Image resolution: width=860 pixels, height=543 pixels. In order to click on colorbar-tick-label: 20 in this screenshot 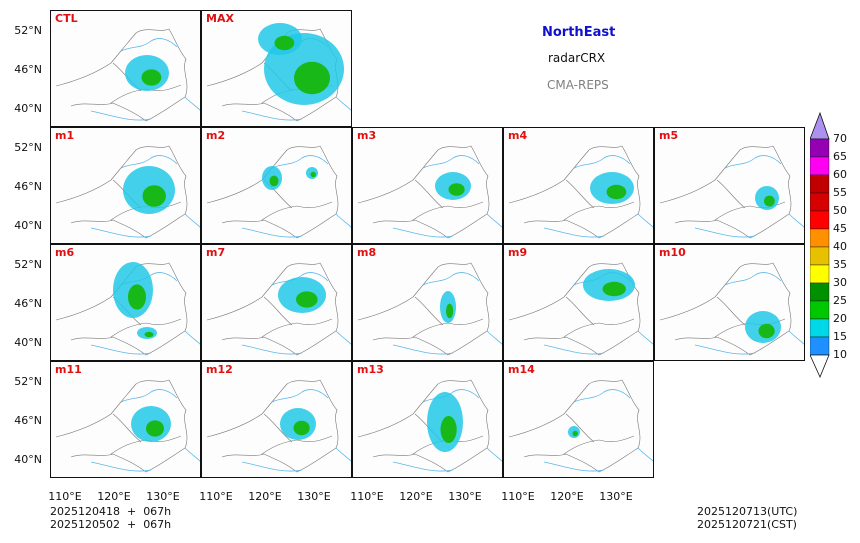, I will do `click(840, 318)`.